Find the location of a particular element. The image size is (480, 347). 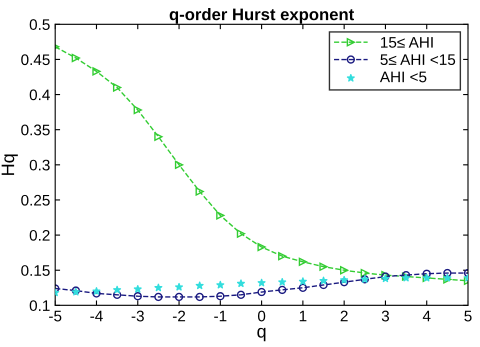

y-tick-label: 0.5 is located at coordinates (40, 24).